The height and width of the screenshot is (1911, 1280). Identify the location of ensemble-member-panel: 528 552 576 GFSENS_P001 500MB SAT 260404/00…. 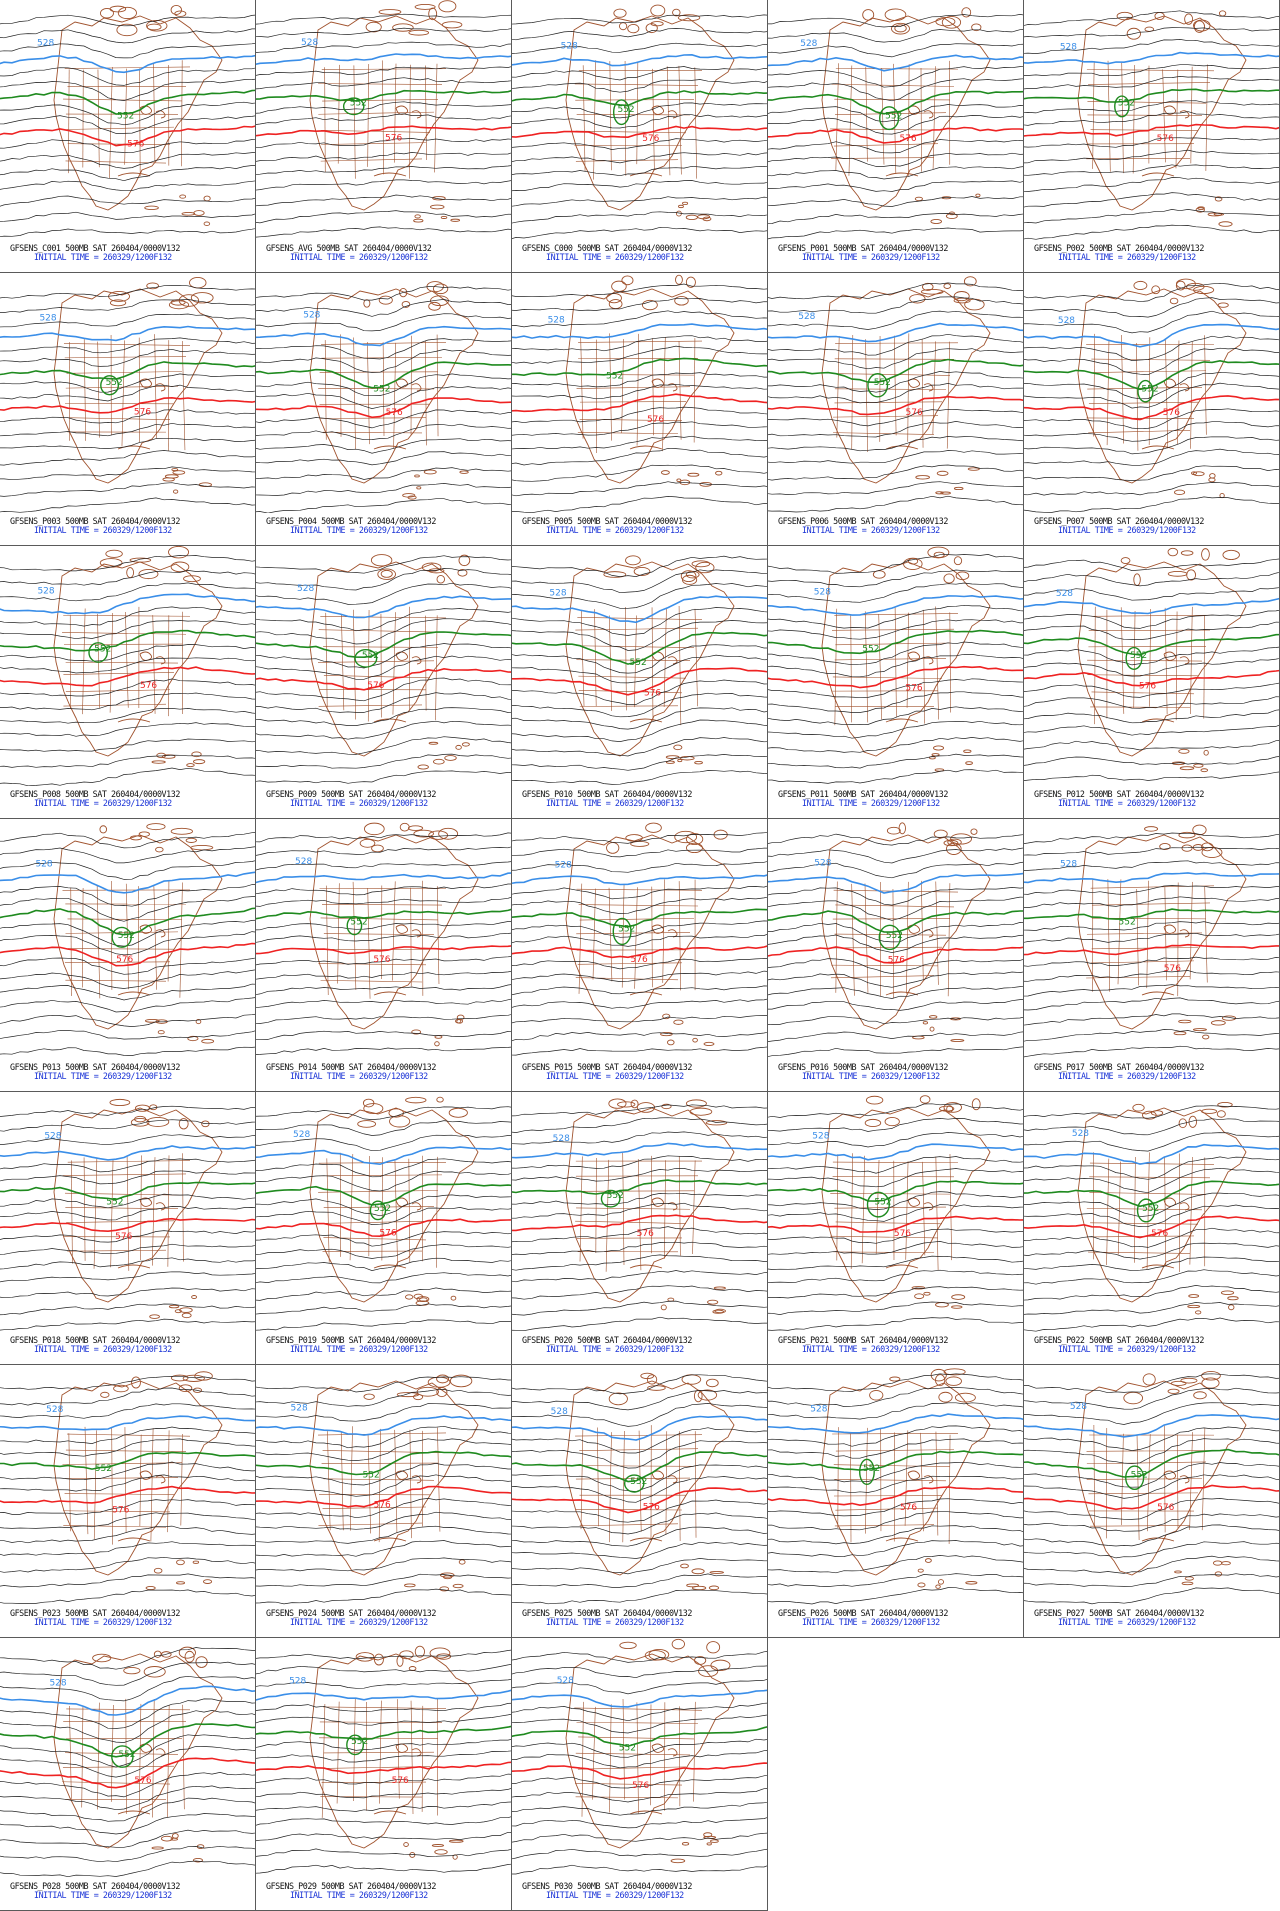
(896, 136).